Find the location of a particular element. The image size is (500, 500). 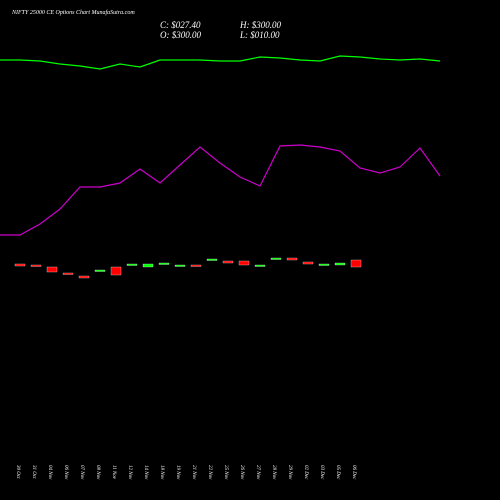

x-tick-label: 06 Nov is located at coordinates (65, 472).